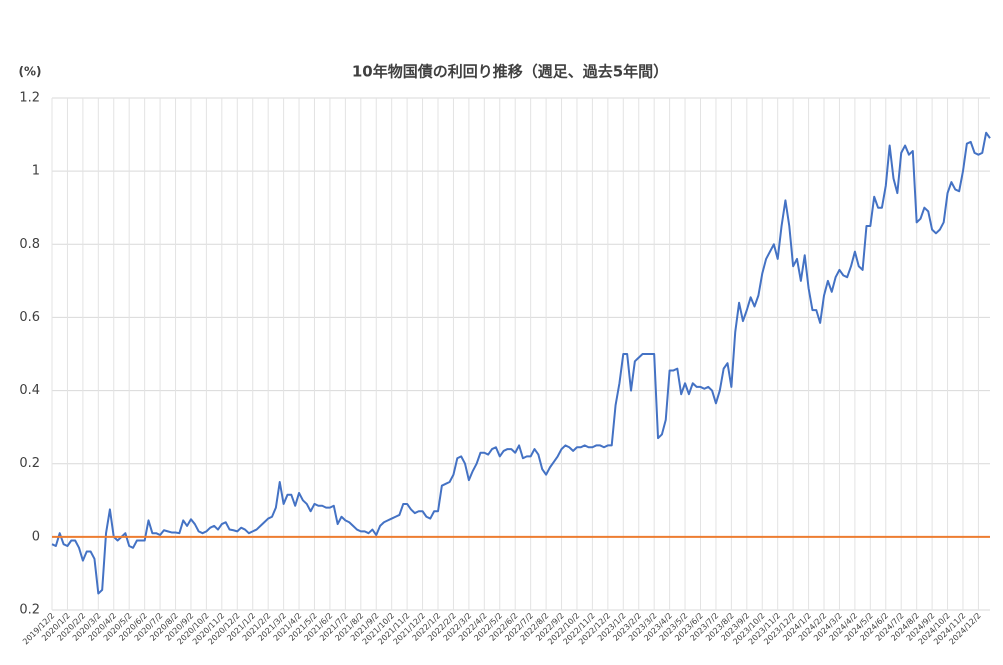  What do you see at coordinates (36, 171) in the screenshot?
I see `y-tick-label: 1` at bounding box center [36, 171].